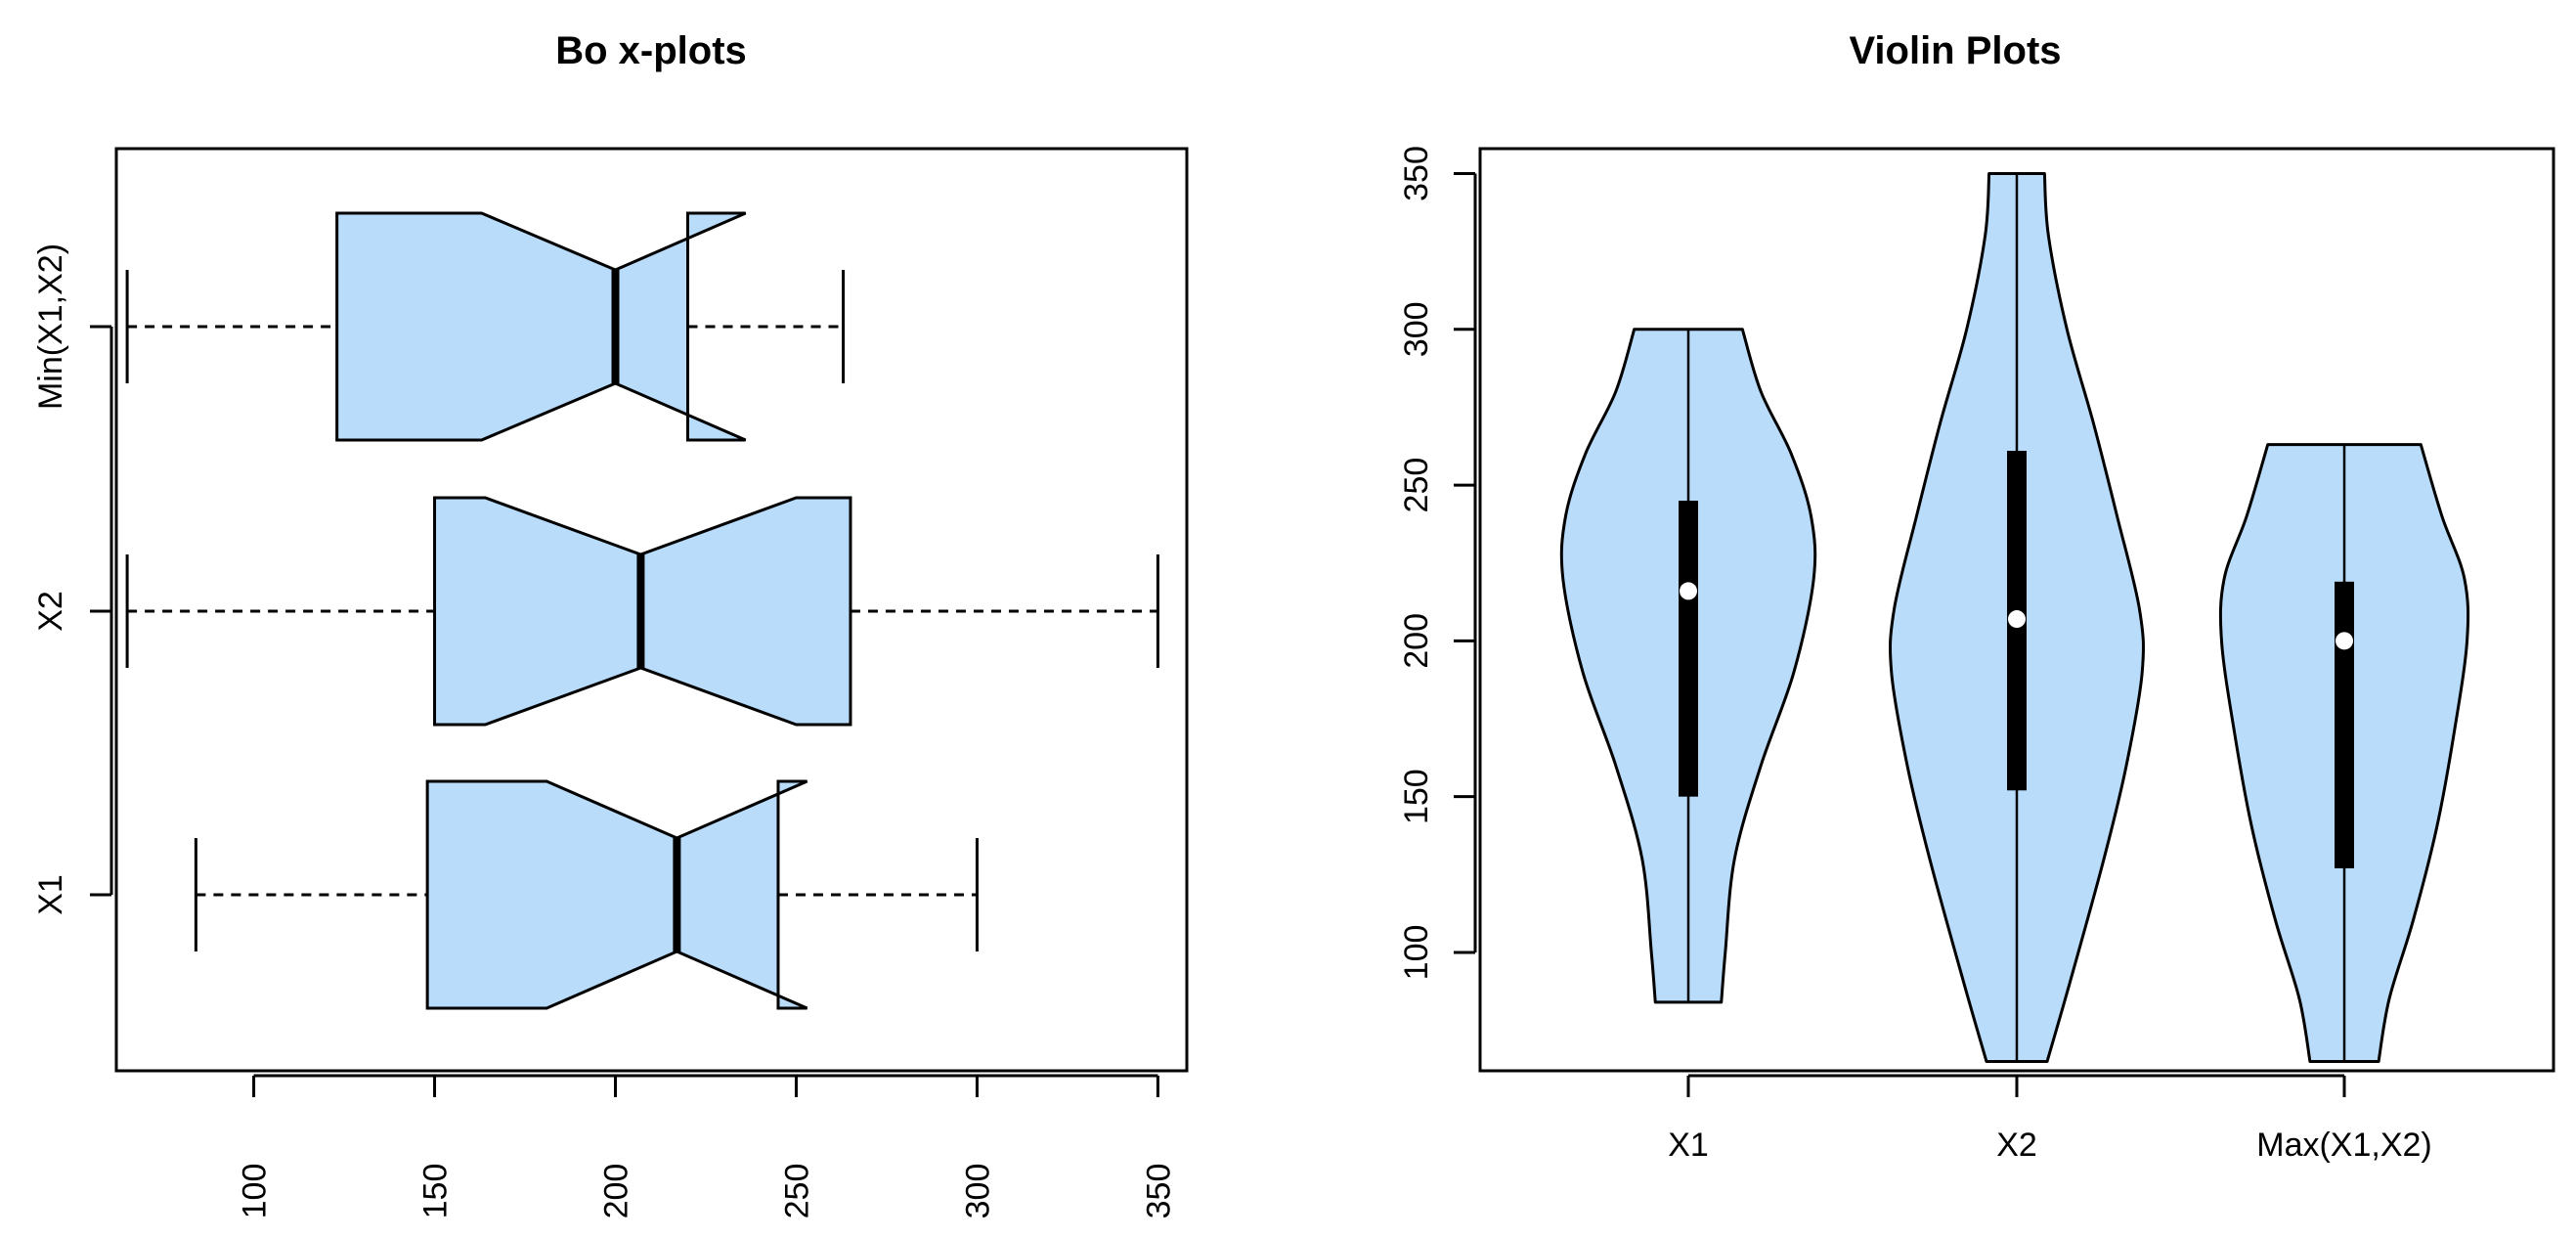  What do you see at coordinates (1437, 563) in the screenshot?
I see `violin-y-axis: 100 150 200 250 300 350` at bounding box center [1437, 563].